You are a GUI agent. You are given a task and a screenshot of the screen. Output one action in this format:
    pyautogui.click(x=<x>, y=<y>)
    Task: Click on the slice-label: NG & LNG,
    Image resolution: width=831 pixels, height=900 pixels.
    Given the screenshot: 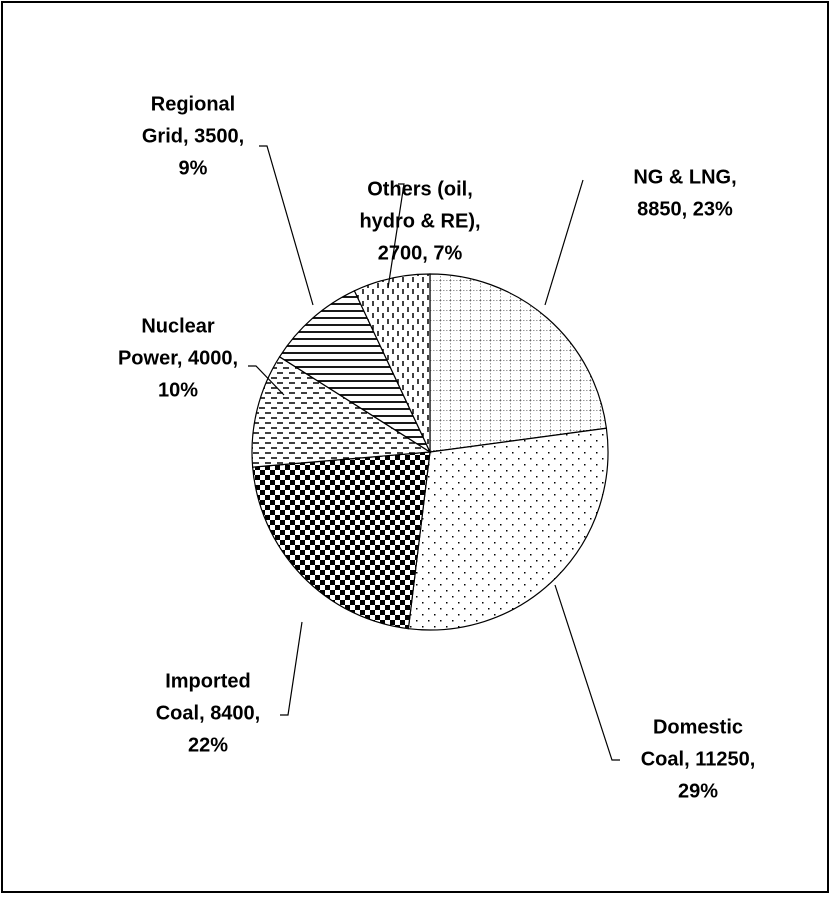 What is the action you would take?
    pyautogui.click(x=684, y=177)
    